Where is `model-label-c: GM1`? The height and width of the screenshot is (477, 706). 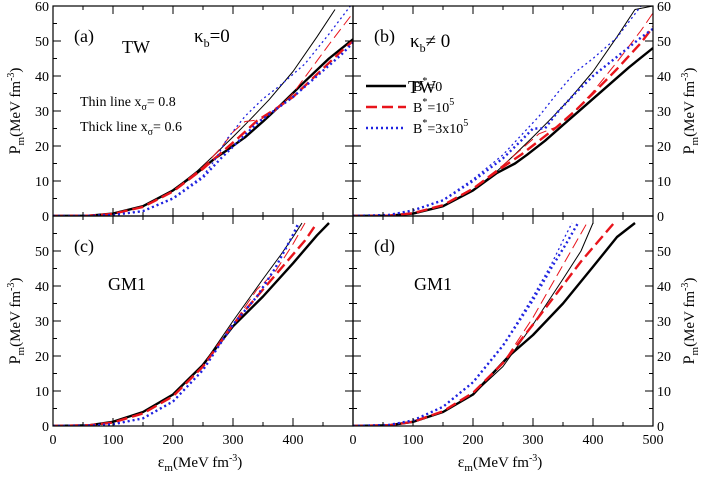 model-label-c: GM1 is located at coordinates (127, 284).